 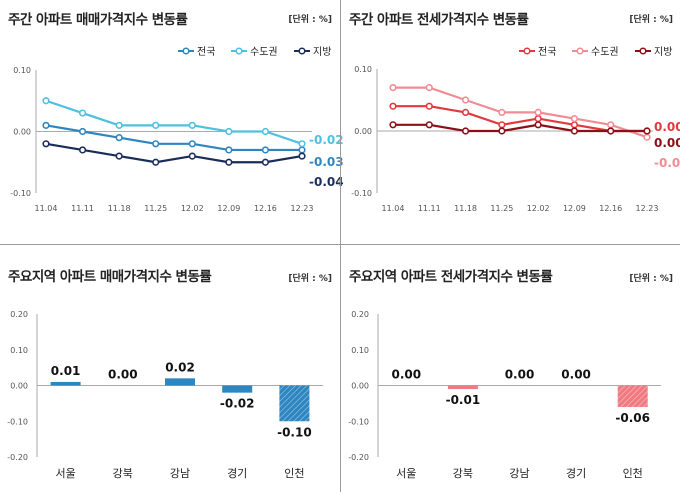 I want to click on legend-entry: 전국, so click(x=206, y=52).